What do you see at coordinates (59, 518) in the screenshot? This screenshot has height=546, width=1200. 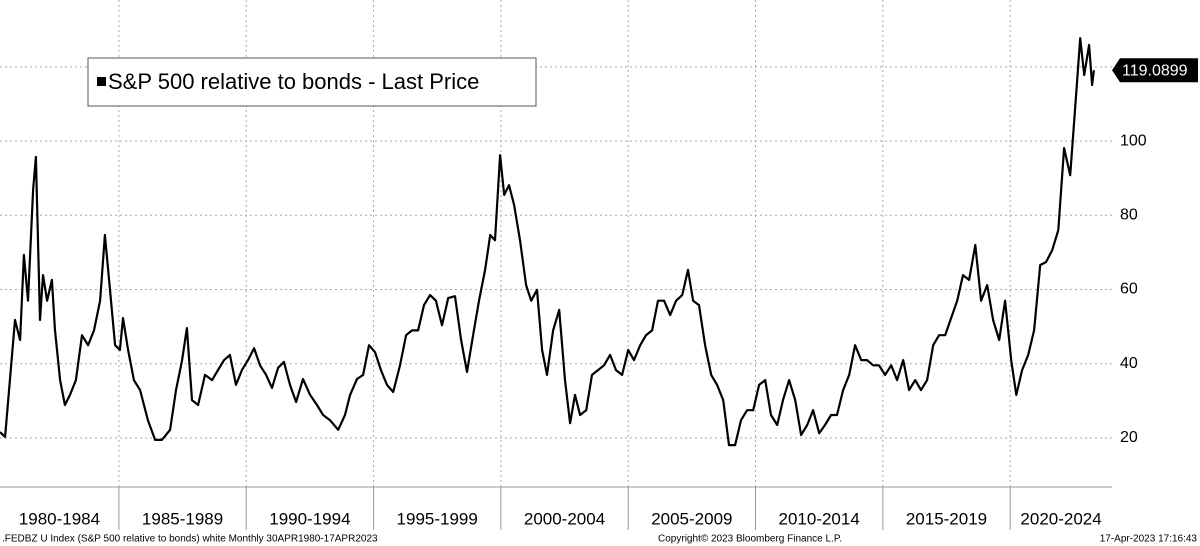 I see `x-tick-label: 1980-1984` at bounding box center [59, 518].